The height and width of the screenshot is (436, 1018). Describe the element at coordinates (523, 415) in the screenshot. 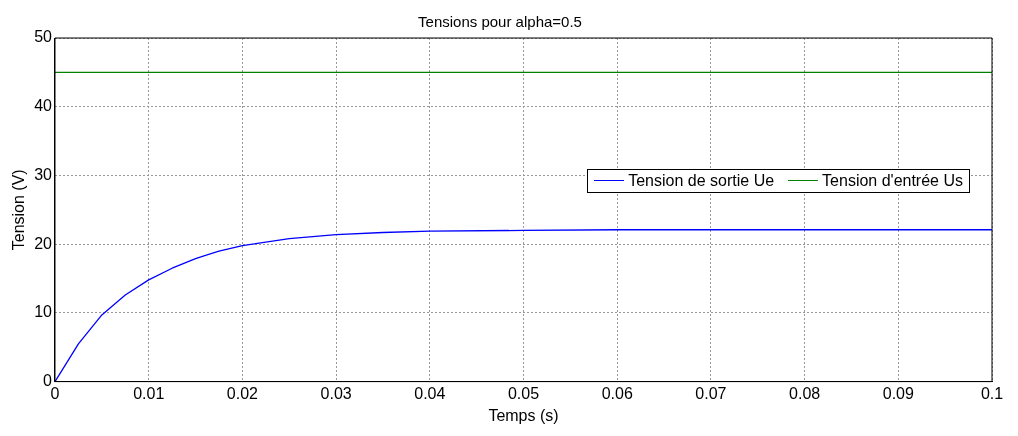

I see `x-axis-title: Temps (s)` at that location.